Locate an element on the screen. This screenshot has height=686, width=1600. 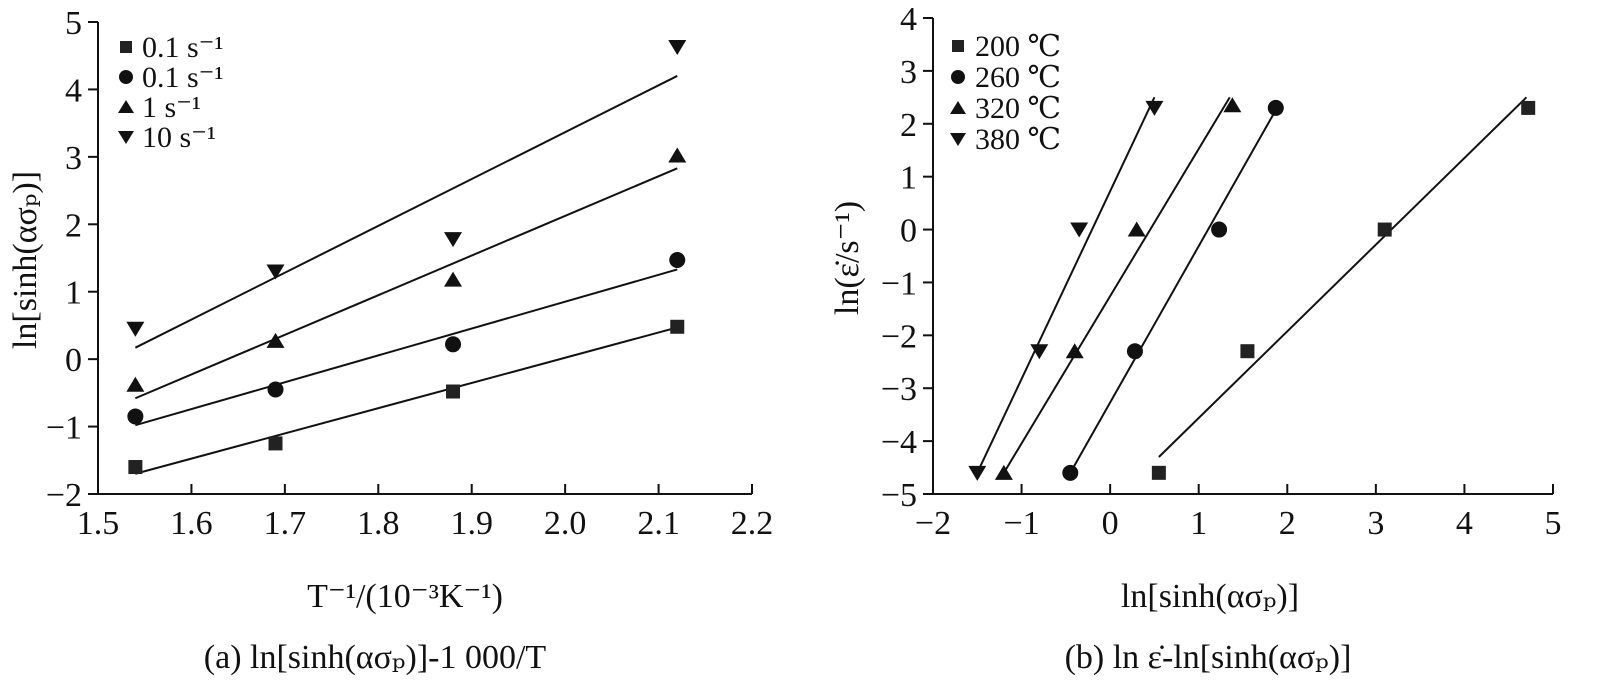
y-axis-label-a: ln[sinh(ασₚ)] is located at coordinates (25, 260).